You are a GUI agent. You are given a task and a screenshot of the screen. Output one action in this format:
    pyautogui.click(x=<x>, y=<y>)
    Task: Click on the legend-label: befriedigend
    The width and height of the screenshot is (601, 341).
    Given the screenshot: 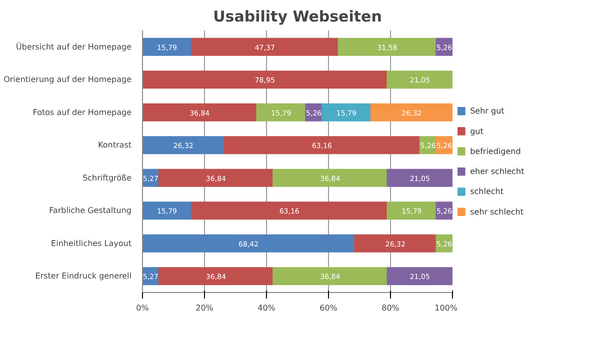 What is the action you would take?
    pyautogui.click(x=495, y=151)
    